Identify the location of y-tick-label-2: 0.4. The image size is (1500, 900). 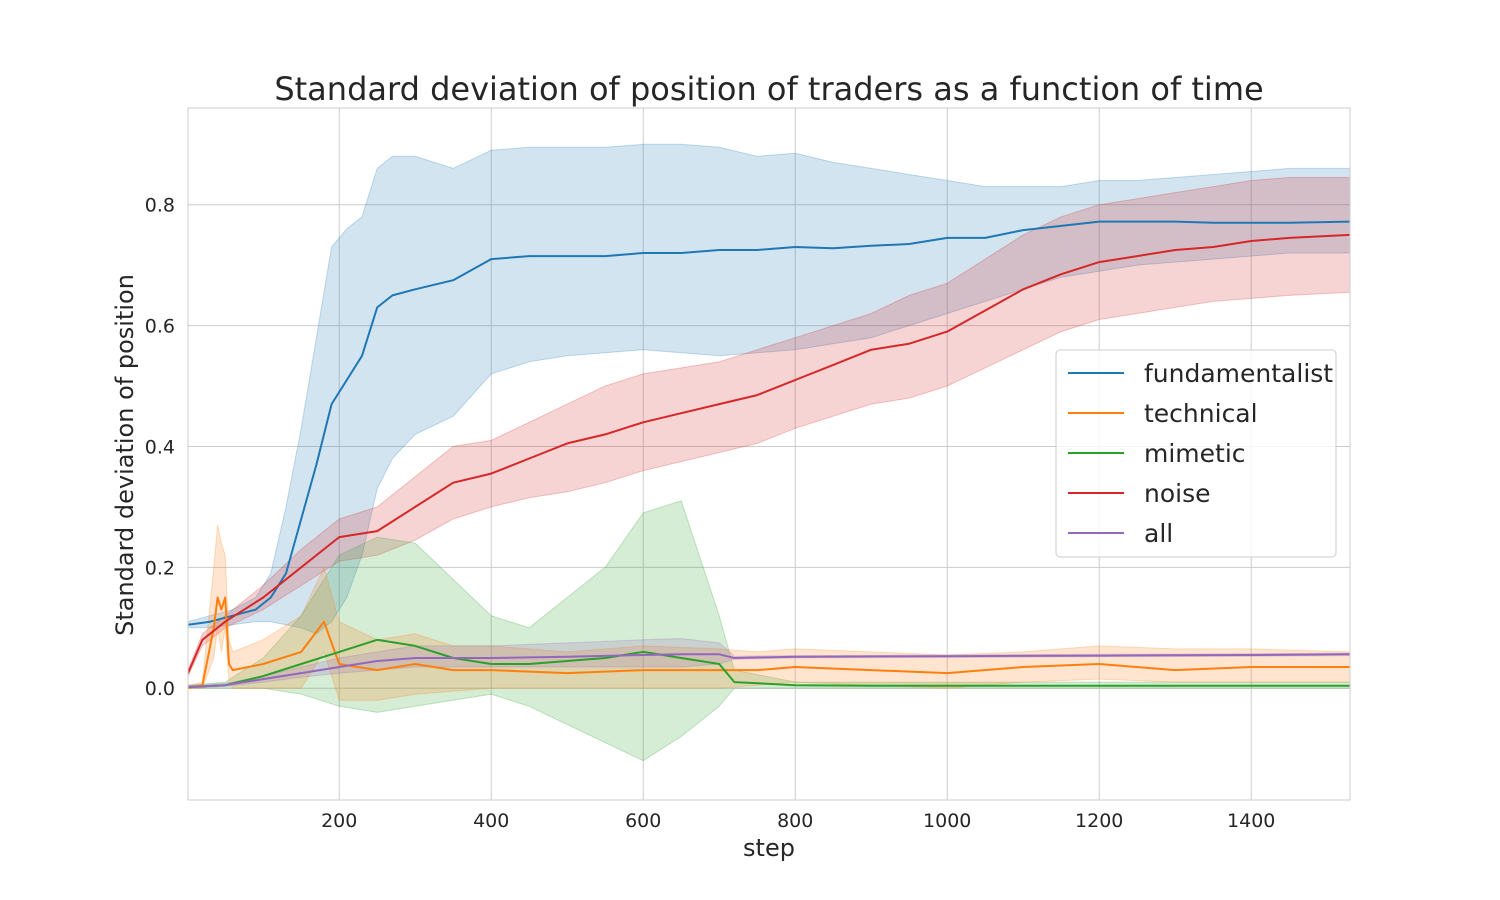
(160, 447).